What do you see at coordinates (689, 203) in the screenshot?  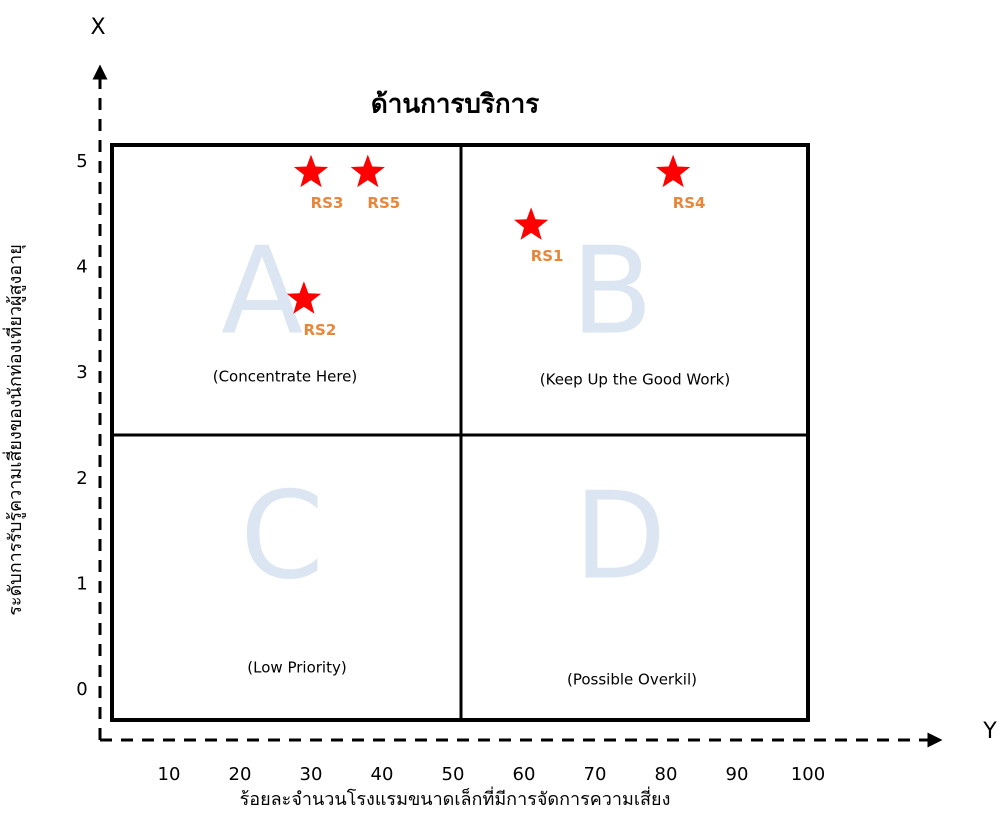 I see `point-label: RS4` at bounding box center [689, 203].